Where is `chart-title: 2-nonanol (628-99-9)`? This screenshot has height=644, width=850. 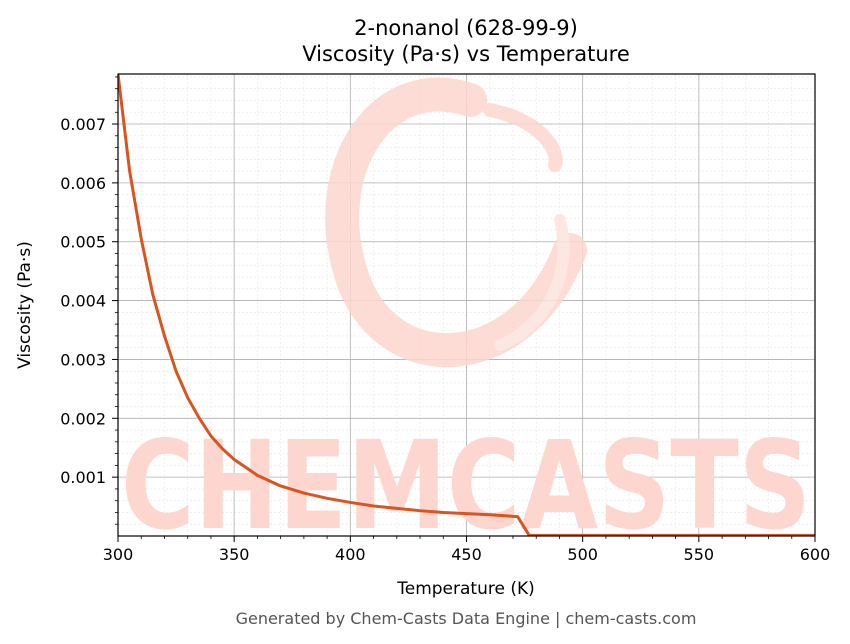 chart-title: 2-nonanol (628-99-9) is located at coordinates (466, 28).